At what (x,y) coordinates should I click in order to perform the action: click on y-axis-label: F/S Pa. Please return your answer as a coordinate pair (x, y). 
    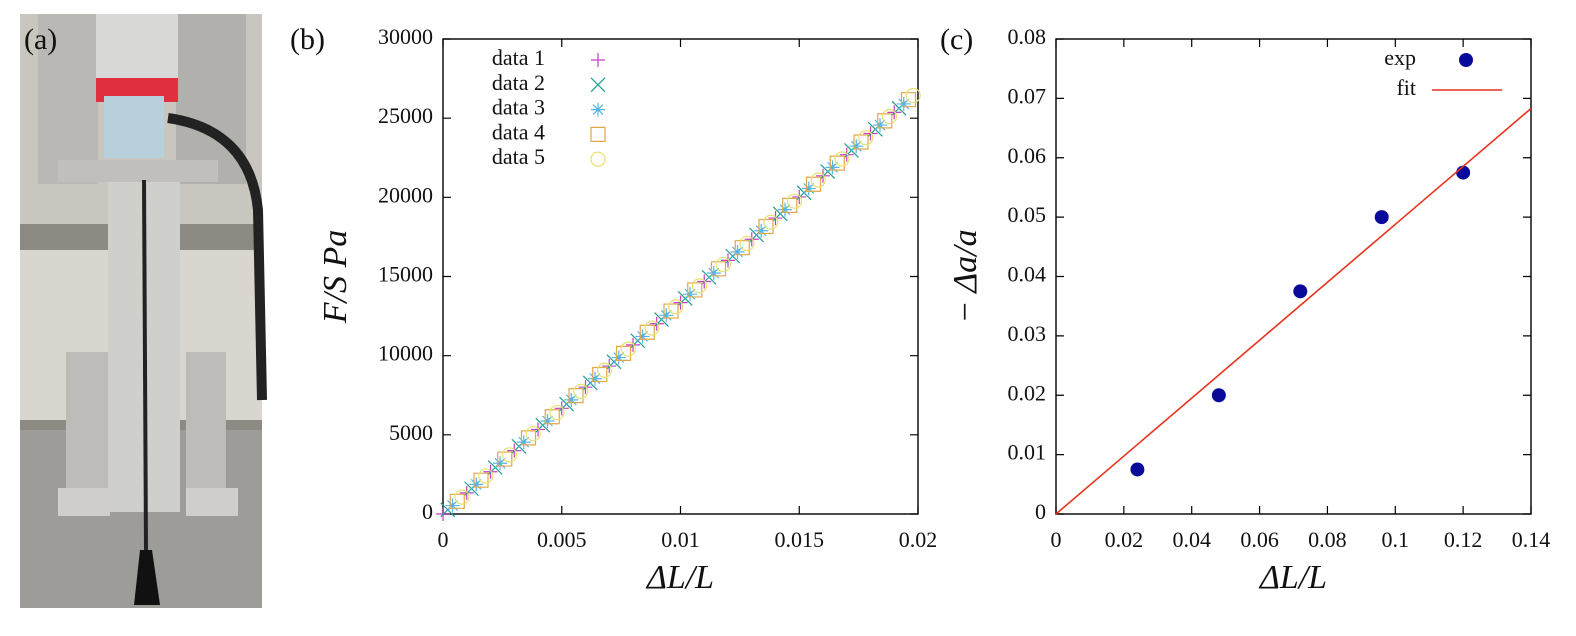
    Looking at the image, I should click on (335, 277).